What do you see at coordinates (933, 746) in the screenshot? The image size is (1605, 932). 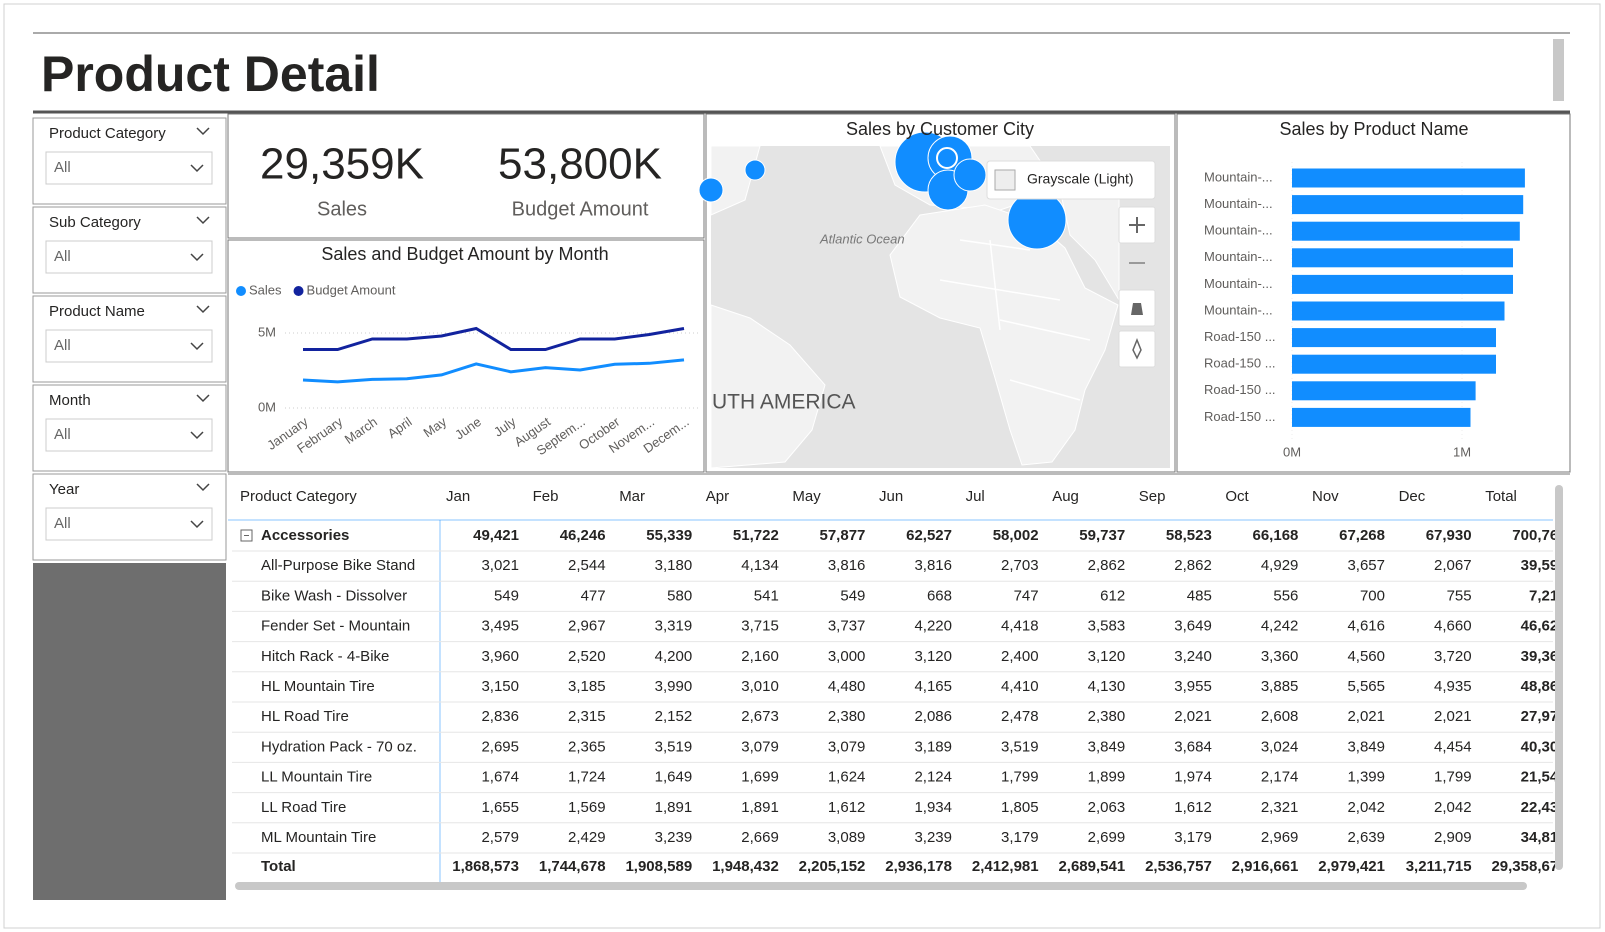 I see `table-cell: 3,189` at bounding box center [933, 746].